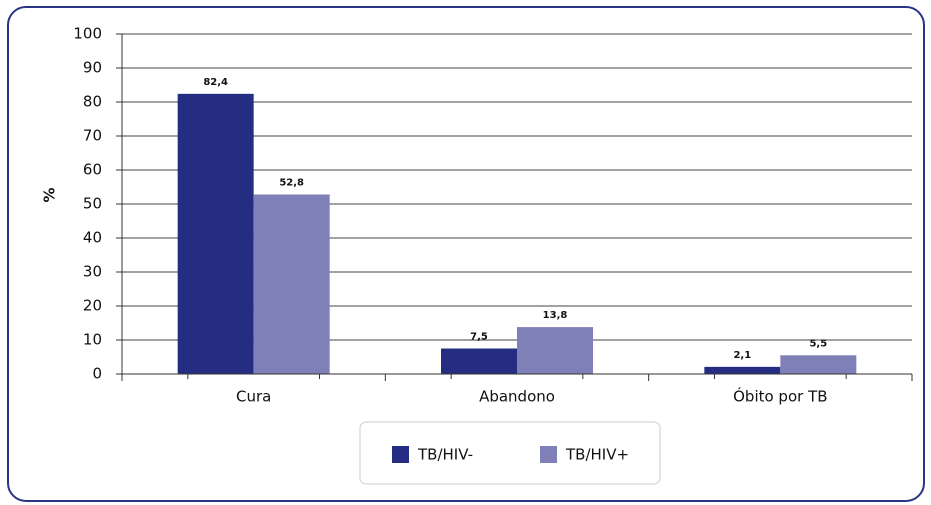  What do you see at coordinates (253, 397) in the screenshot?
I see `x-tick-label: Cura` at bounding box center [253, 397].